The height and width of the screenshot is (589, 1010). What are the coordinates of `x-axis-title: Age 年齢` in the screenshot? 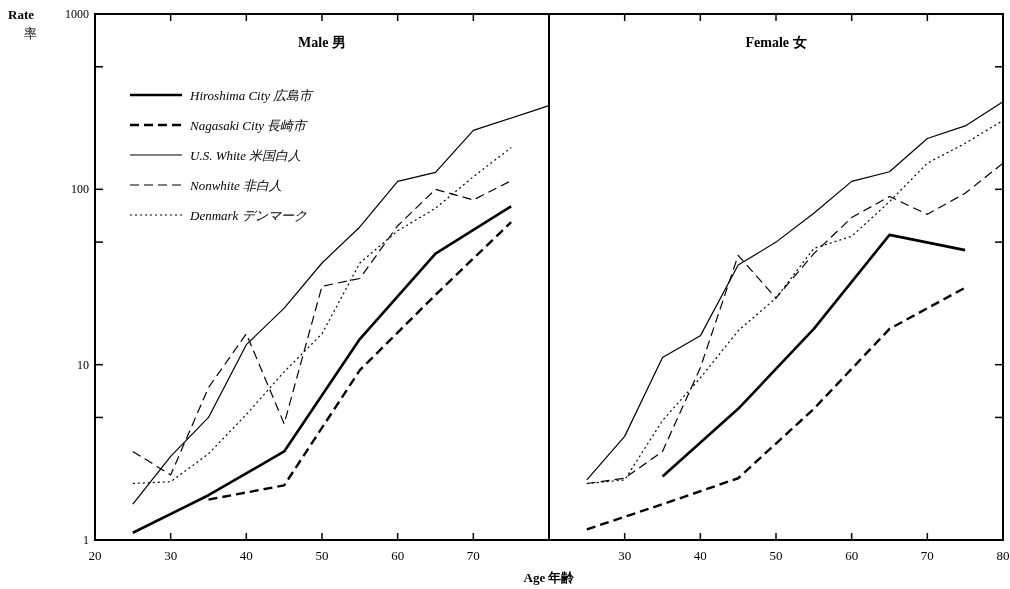 It's located at (549, 577).